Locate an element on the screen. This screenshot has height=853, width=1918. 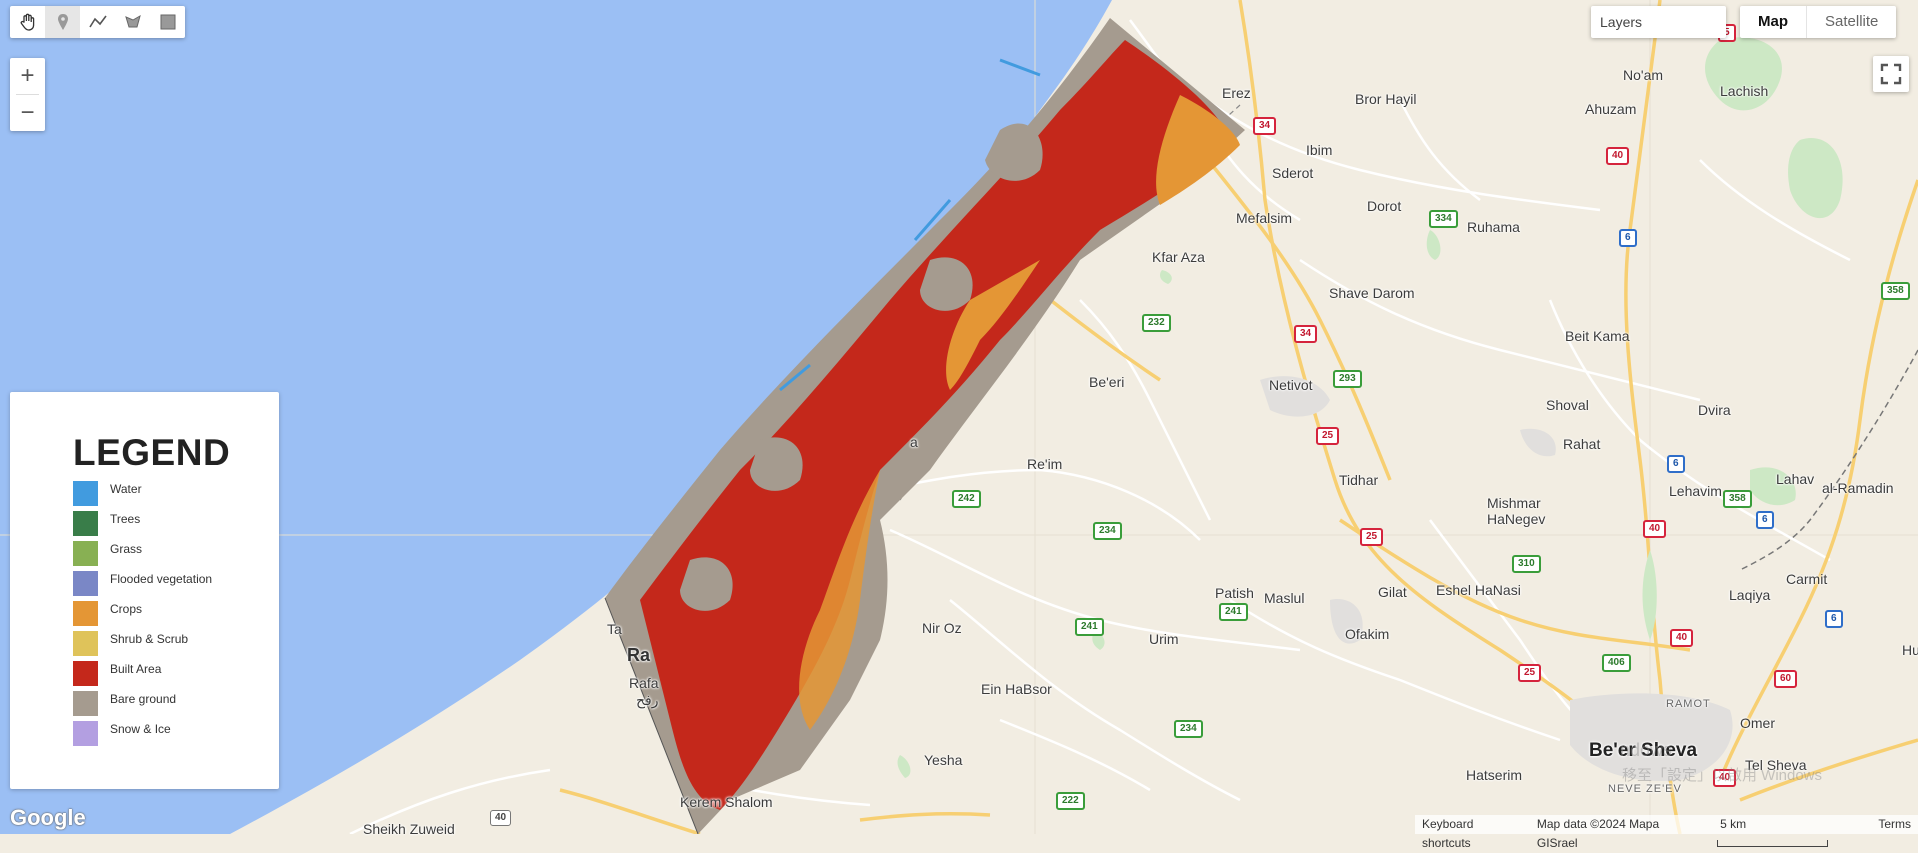
marker-icon is located at coordinates (62, 22).